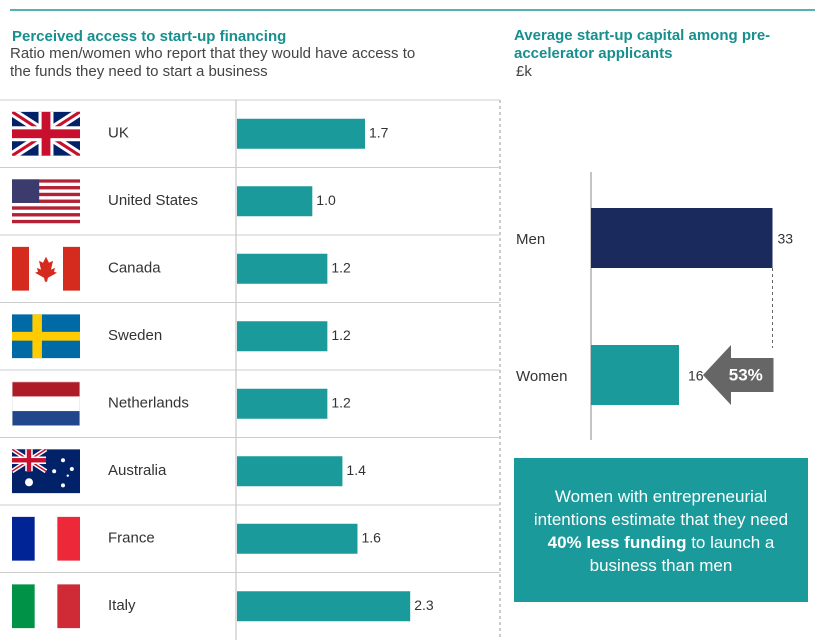  I want to click on value-label: 2.3, so click(424, 605).